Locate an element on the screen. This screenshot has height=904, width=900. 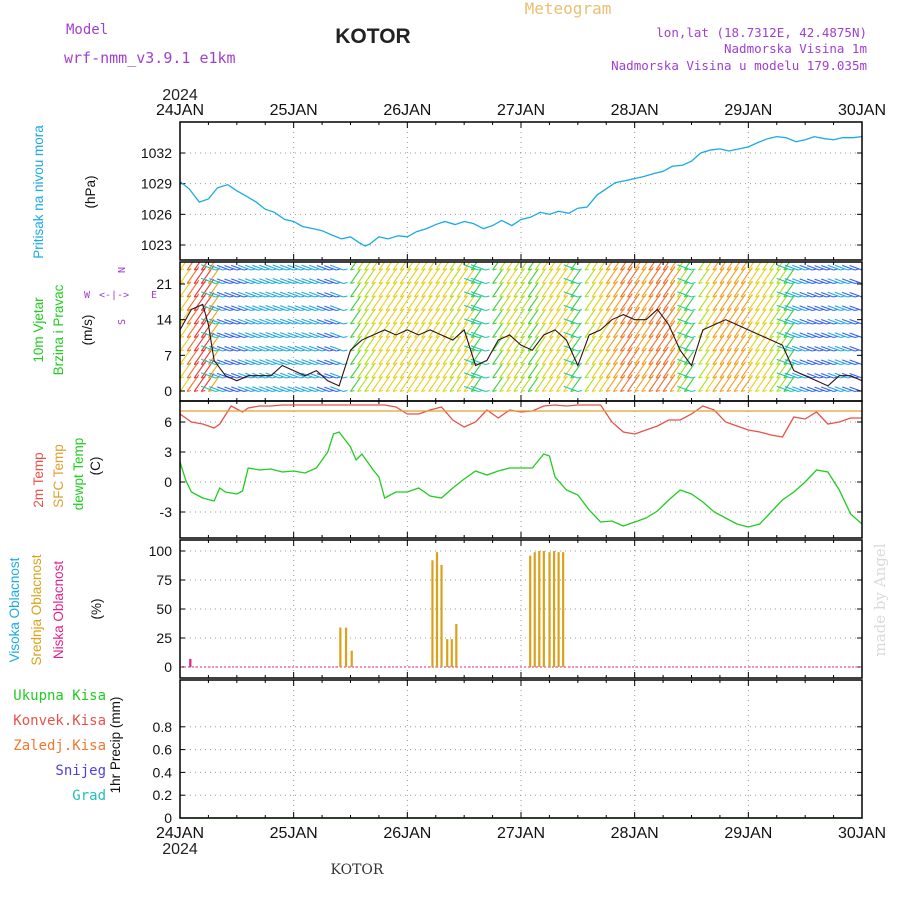
y-tick-label: 21 is located at coordinates (164, 284).